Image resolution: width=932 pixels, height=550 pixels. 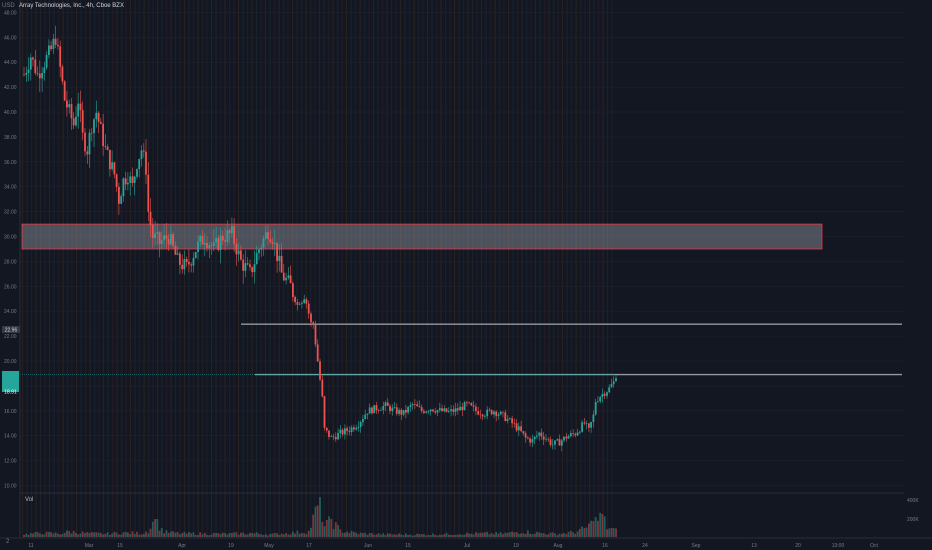 What do you see at coordinates (913, 501) in the screenshot?
I see `volume-tick-label: 400K` at bounding box center [913, 501].